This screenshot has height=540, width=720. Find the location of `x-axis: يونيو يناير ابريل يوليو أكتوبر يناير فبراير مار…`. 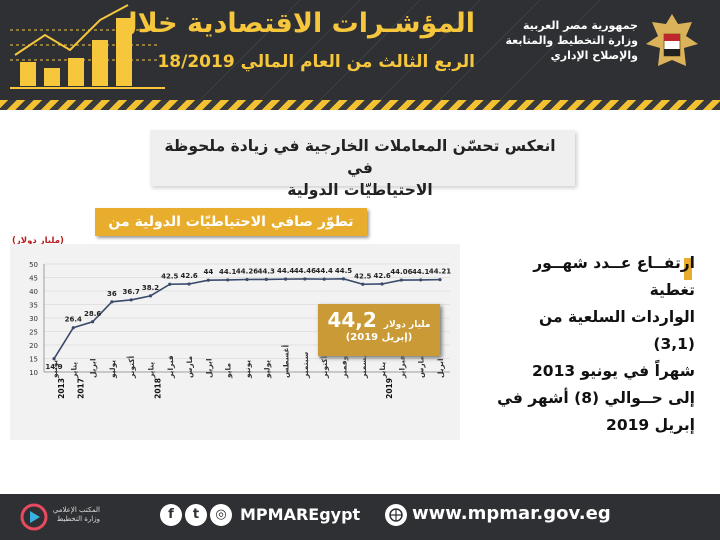

x-axis: يونيو يناير ابريل يوليو أكتوبر يناير فبراير مار… is located at coordinates (247, 372).